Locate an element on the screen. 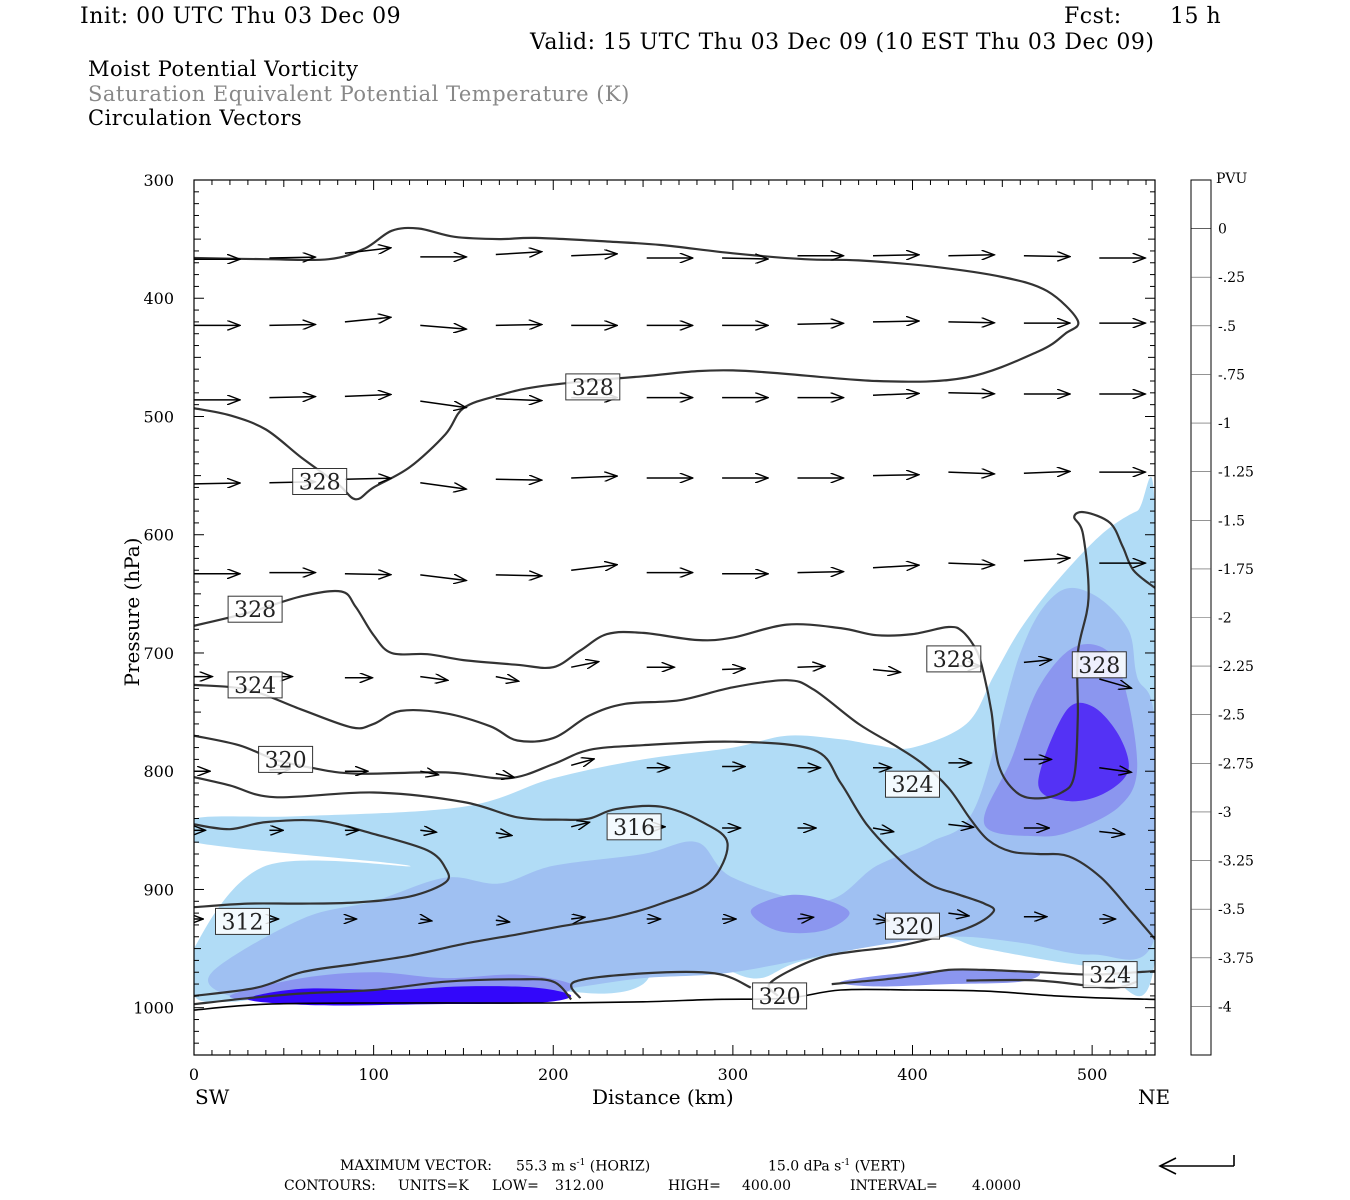 The height and width of the screenshot is (1200, 1350). colorbar-label: -.5 is located at coordinates (1227, 327).